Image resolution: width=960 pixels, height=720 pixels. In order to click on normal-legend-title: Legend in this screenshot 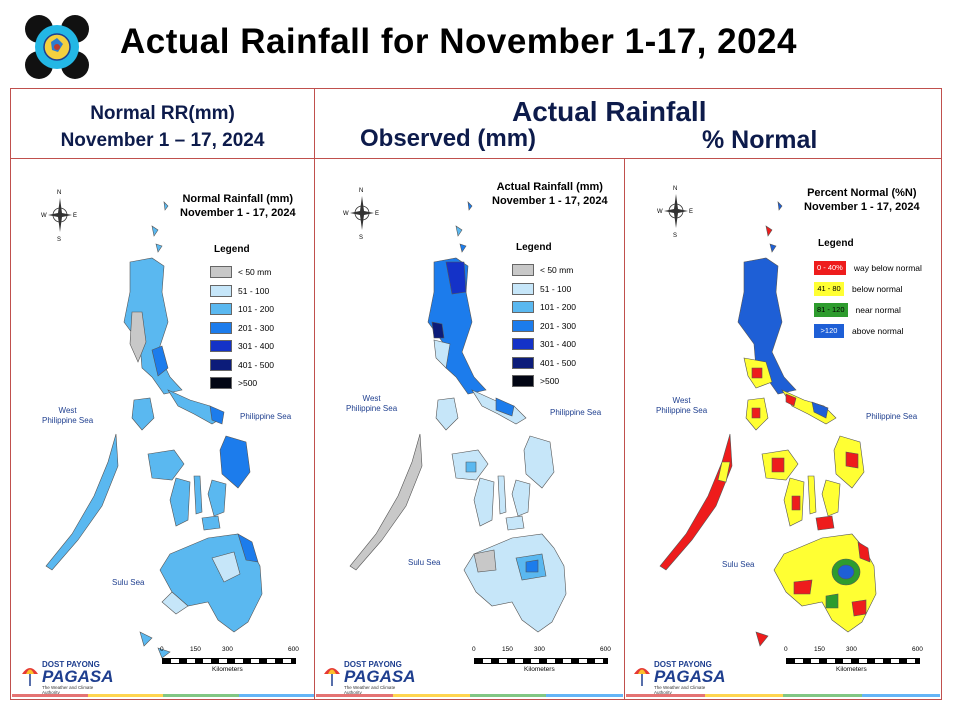, I will do `click(232, 249)`.